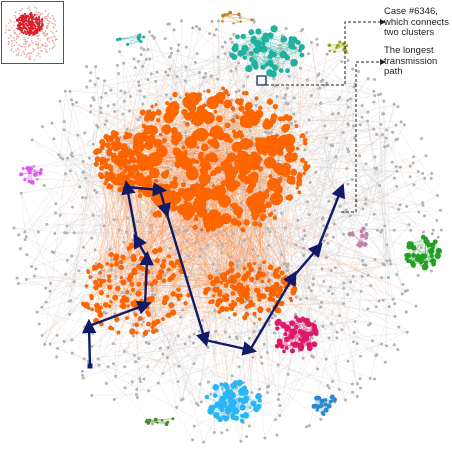  I want to click on mauve-cluster-node, so click(363, 244).